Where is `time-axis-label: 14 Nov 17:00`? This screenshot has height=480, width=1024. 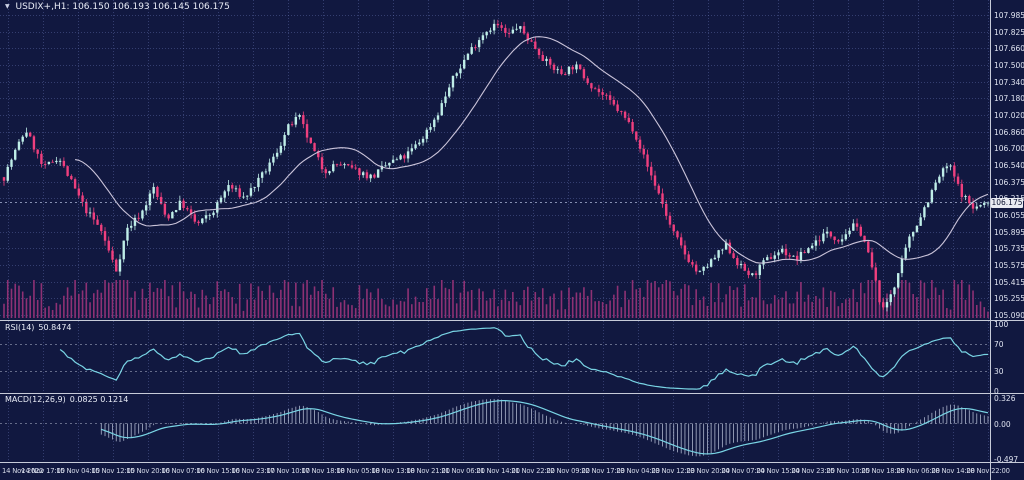
time-axis-label: 14 Nov 17:00 is located at coordinates (43, 471).